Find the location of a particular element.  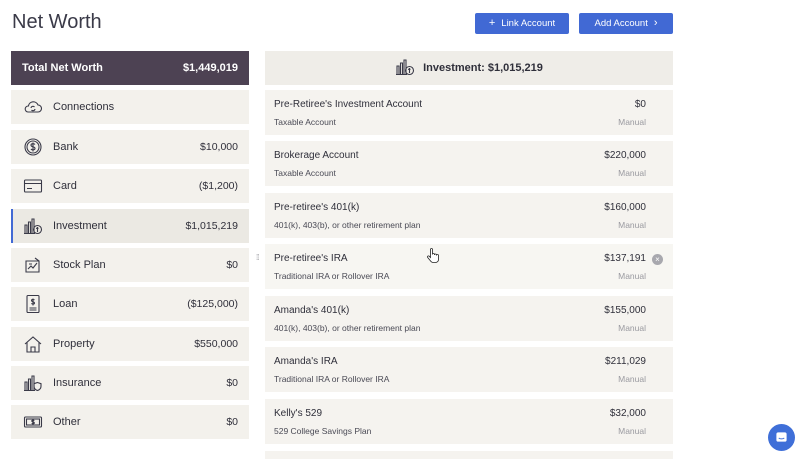

category-investment: Investment $1,015,219 is located at coordinates (130, 226).